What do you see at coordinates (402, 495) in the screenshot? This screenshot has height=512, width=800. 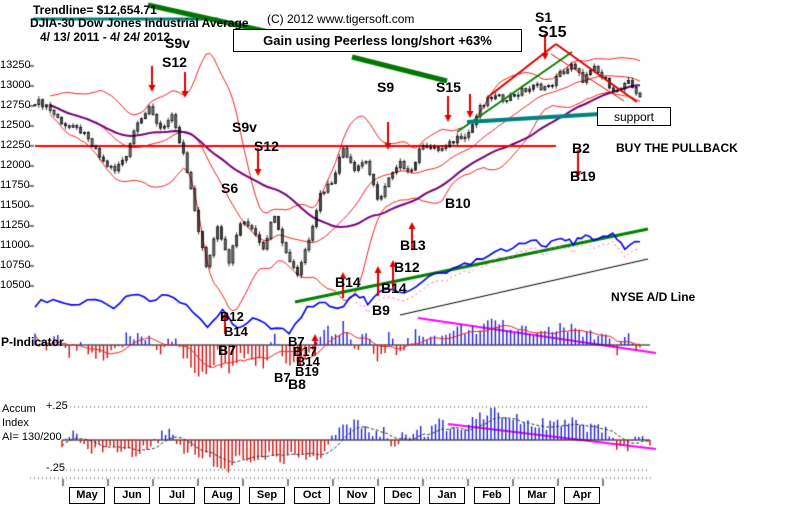 I see `month-button-dec: Dec` at bounding box center [402, 495].